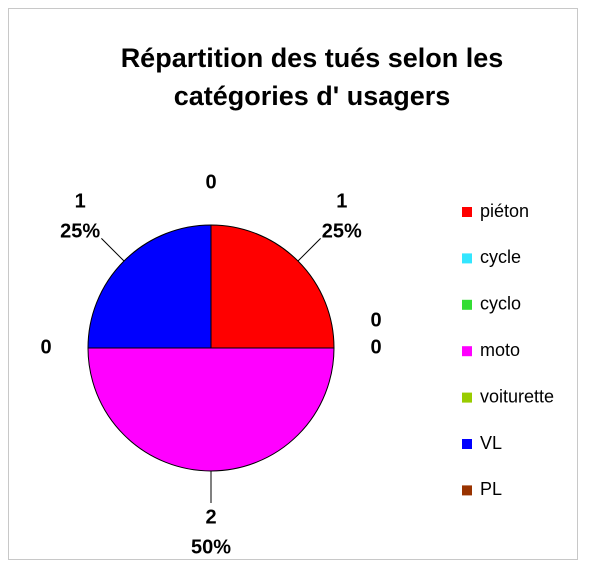 The image size is (592, 565). I want to click on data-label: 2, so click(210, 517).